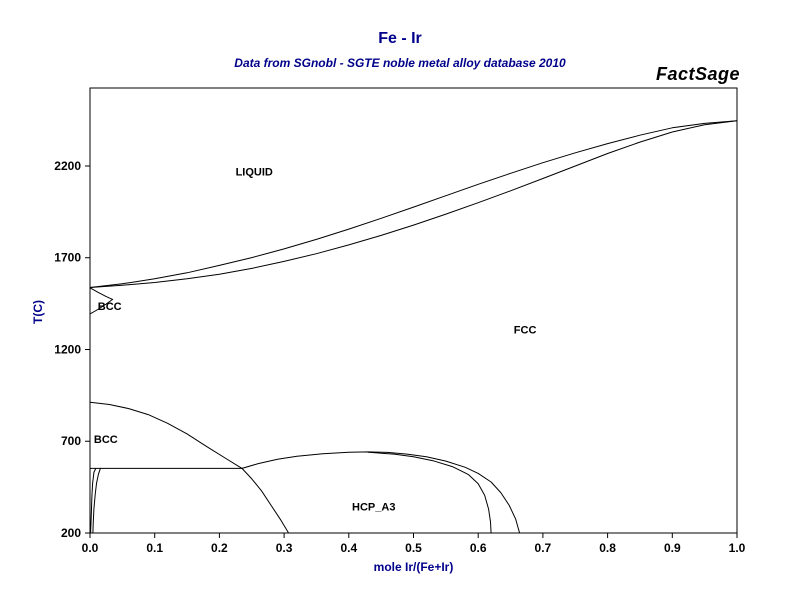 This screenshot has width=800, height=612. What do you see at coordinates (254, 172) in the screenshot?
I see `phase-label-liquid: LIQUID` at bounding box center [254, 172].